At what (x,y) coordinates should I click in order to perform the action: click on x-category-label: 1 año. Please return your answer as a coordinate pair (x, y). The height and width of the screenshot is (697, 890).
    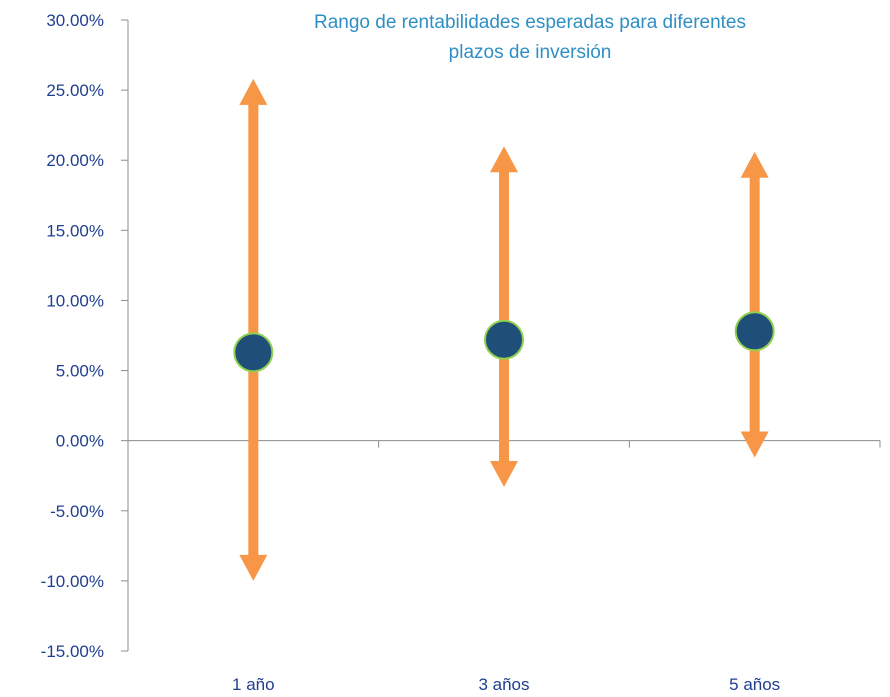
    Looking at the image, I should click on (253, 684).